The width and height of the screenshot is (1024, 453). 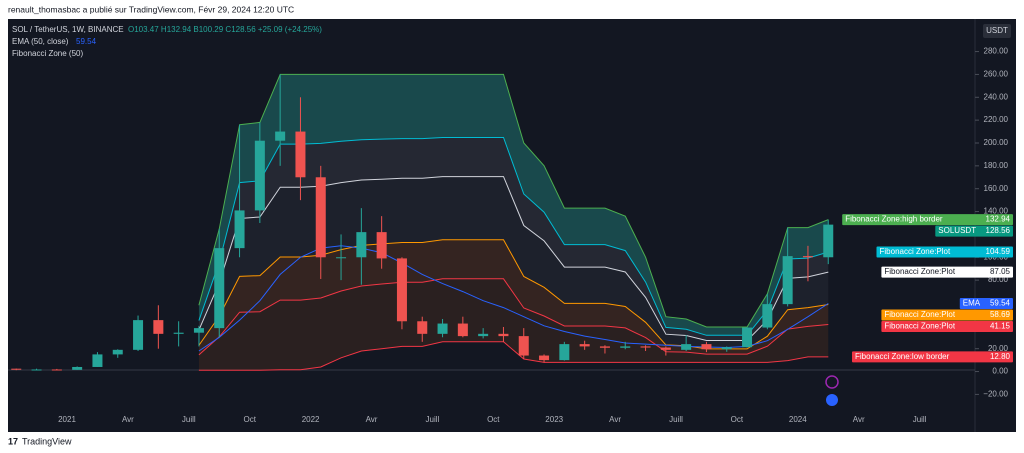 What do you see at coordinates (894, 219) in the screenshot?
I see `price-tag-name: Fibonacci Zone:high border` at bounding box center [894, 219].